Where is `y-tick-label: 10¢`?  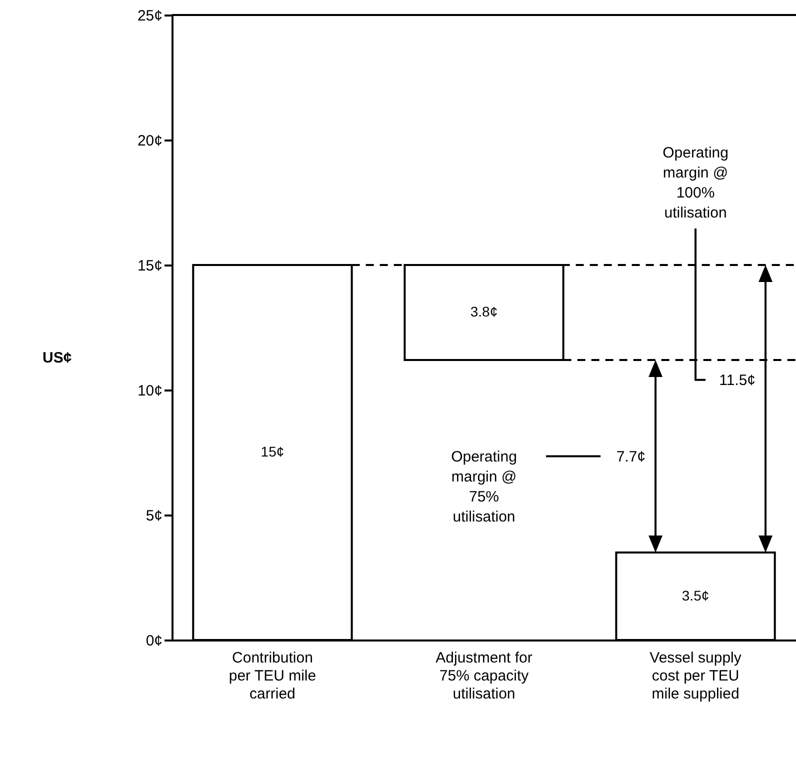 y-tick-label: 10¢ is located at coordinates (149, 391).